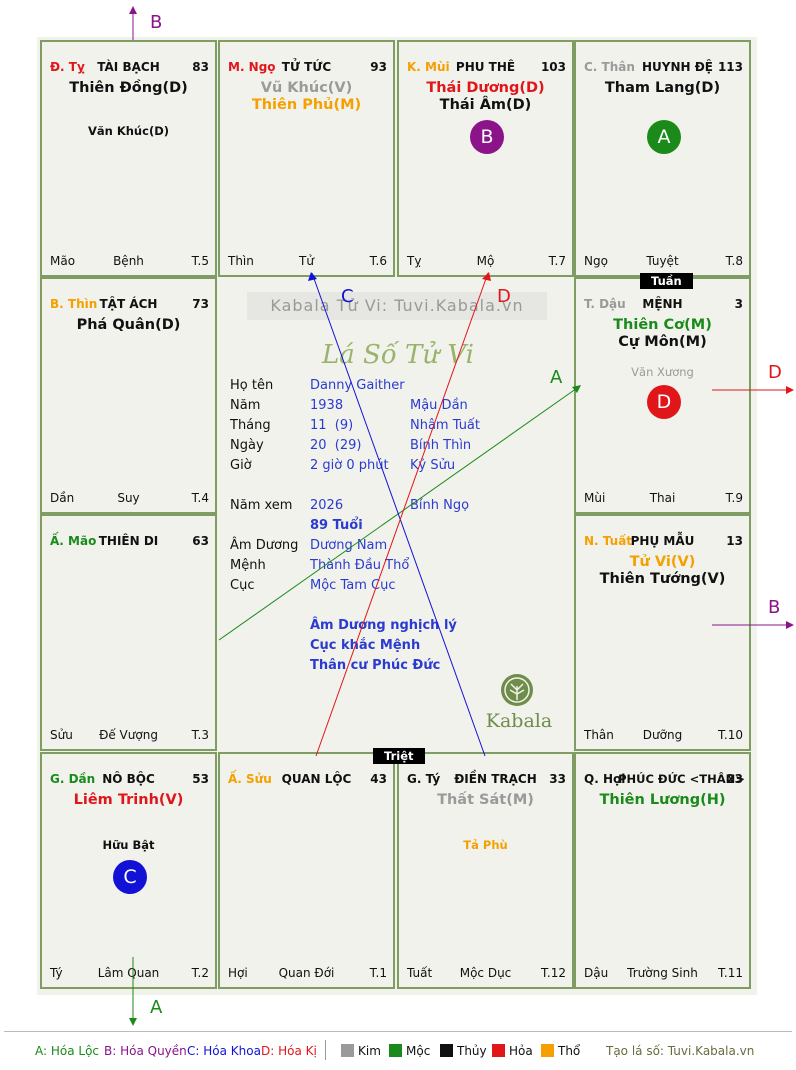 Image resolution: width=796 pixels, height=1070 pixels. Describe the element at coordinates (734, 779) in the screenshot. I see `palace-number: 23` at that location.